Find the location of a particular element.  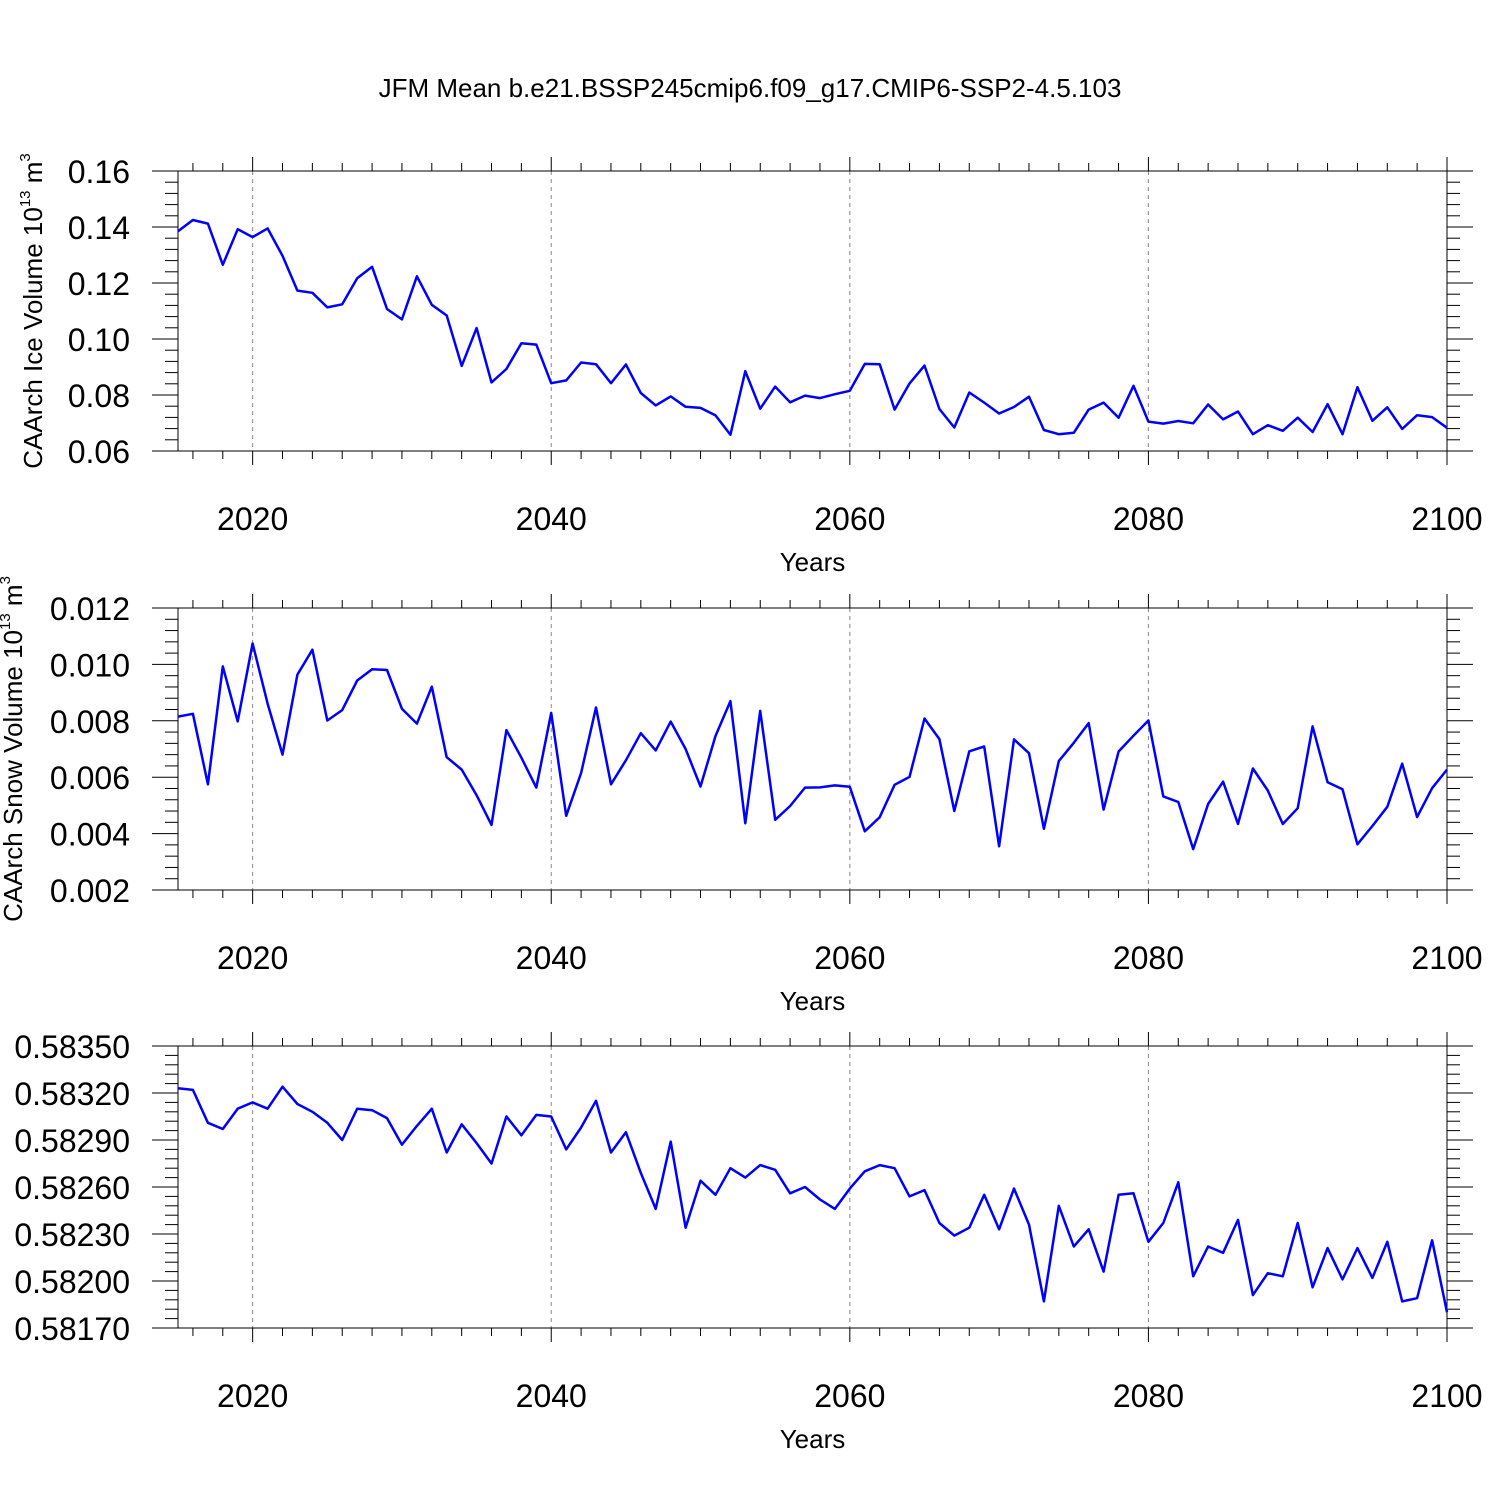

y-tick-label: 0.16 is located at coordinates (99, 172).